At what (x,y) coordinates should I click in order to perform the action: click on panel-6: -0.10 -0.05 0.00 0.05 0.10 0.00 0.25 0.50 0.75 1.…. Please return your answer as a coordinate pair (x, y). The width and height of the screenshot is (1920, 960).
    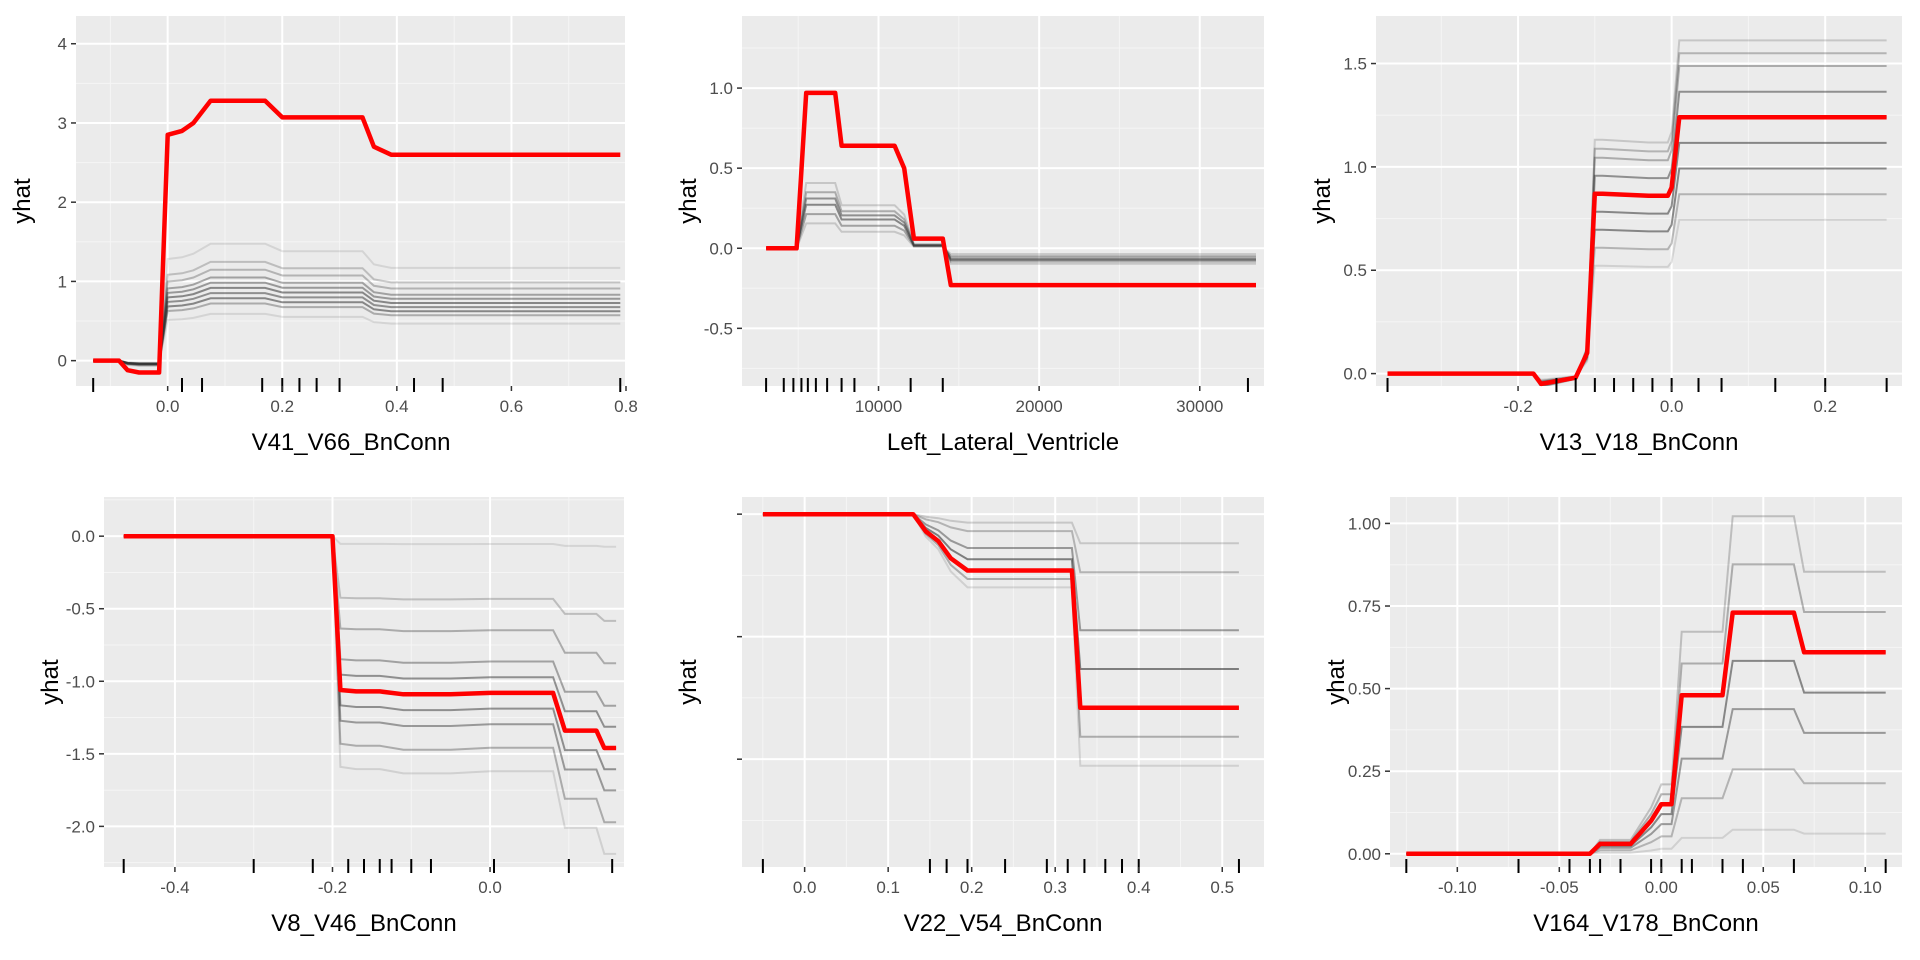
    Looking at the image, I should click on (1612, 717).